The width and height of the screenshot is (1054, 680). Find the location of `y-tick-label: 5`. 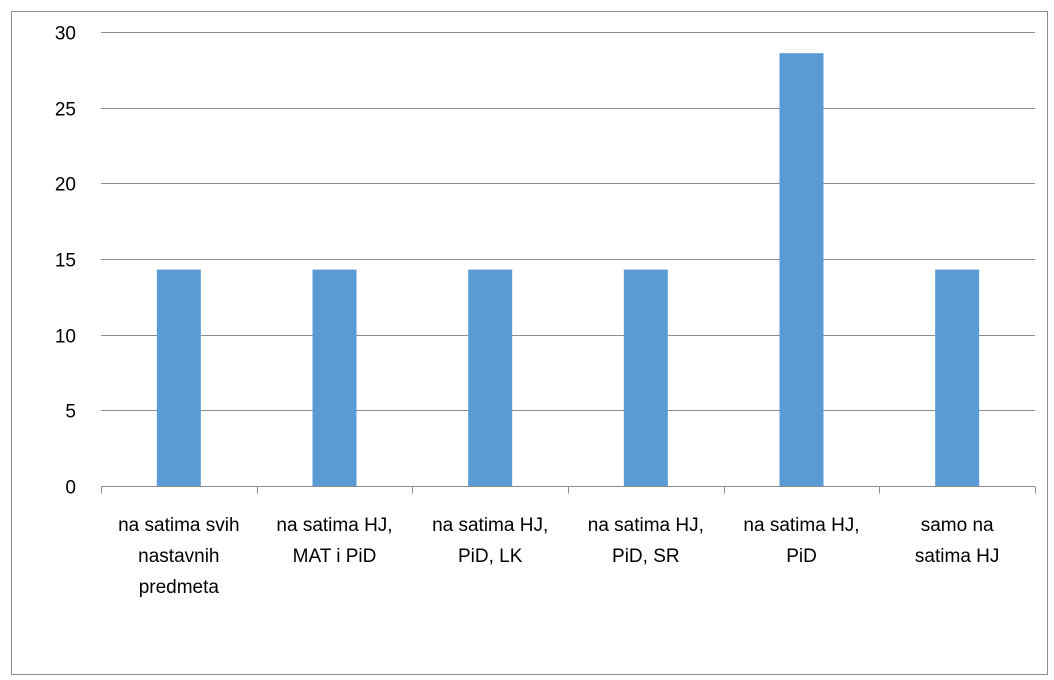

y-tick-label: 5 is located at coordinates (70, 412).